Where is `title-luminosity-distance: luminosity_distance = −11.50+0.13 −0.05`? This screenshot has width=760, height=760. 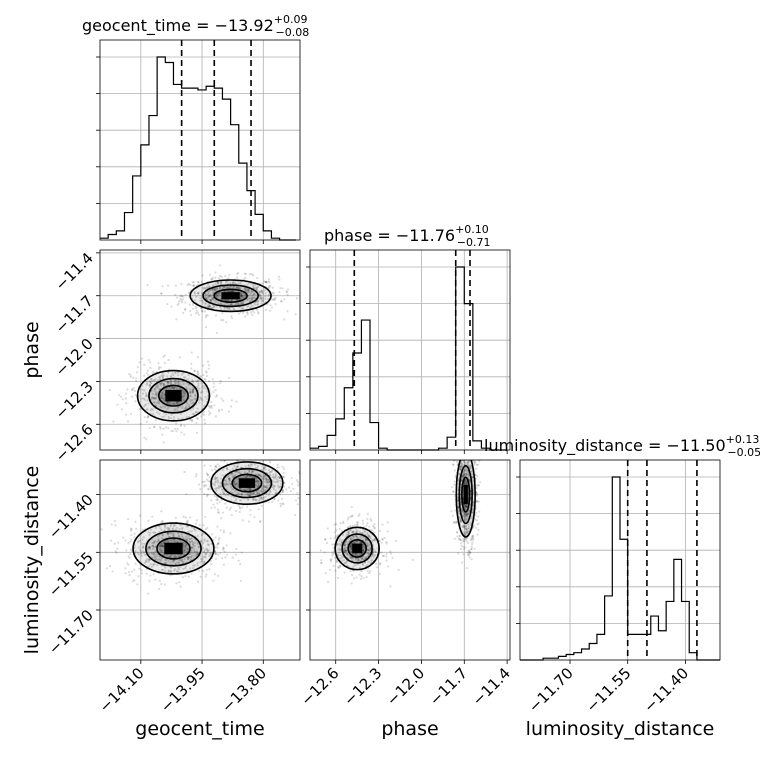 title-luminosity-distance: luminosity_distance = −11.50+0.13 −0.05 is located at coordinates (622, 446).